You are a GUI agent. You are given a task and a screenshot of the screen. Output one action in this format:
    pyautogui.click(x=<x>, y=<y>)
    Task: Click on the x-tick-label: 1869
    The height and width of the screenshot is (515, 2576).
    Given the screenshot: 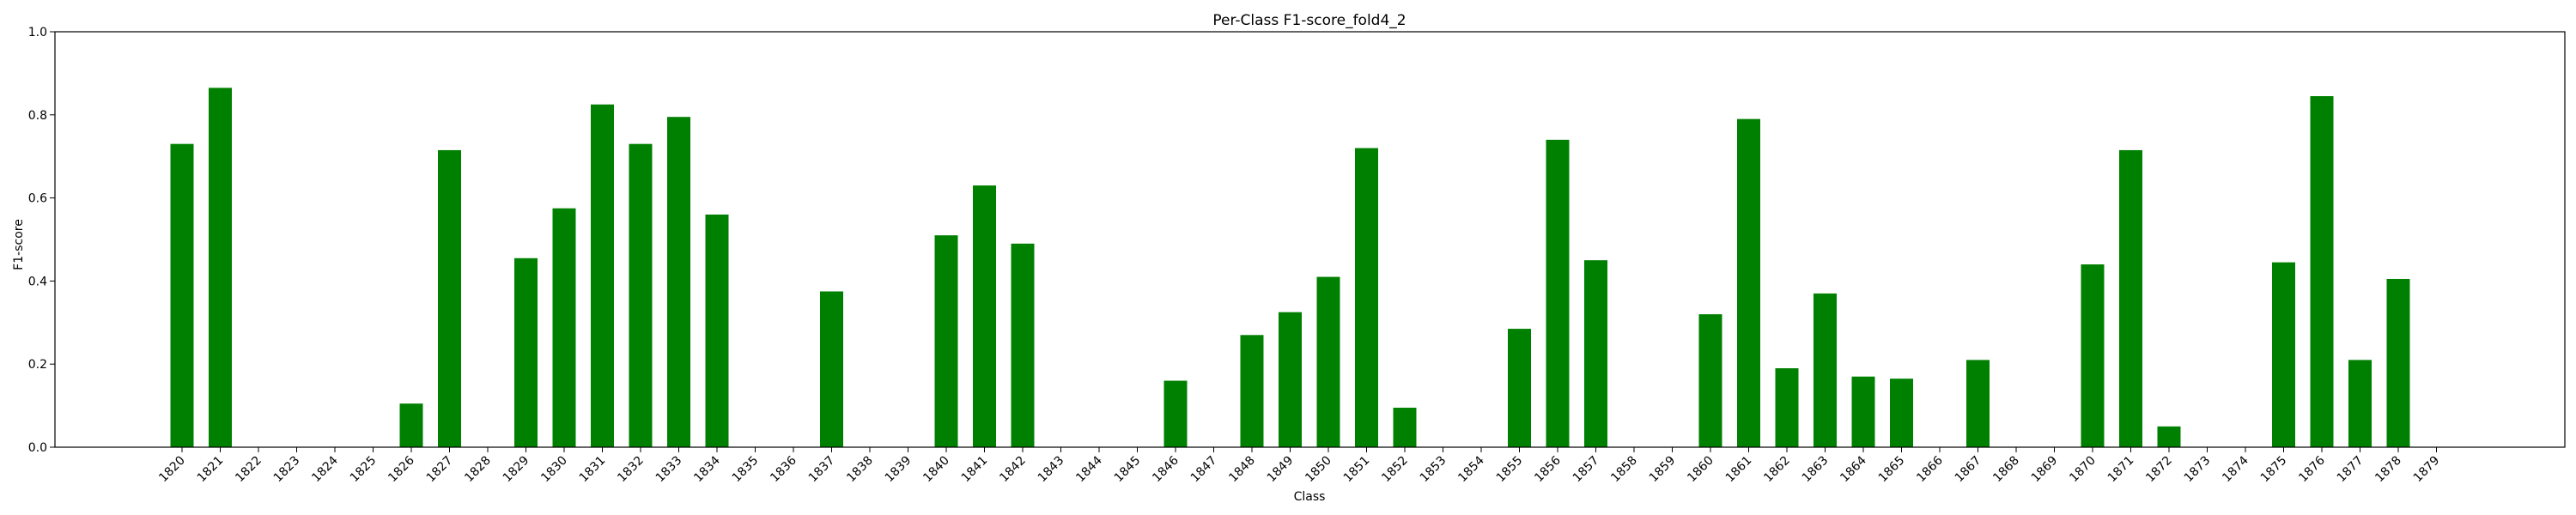 What is the action you would take?
    pyautogui.click(x=2045, y=470)
    